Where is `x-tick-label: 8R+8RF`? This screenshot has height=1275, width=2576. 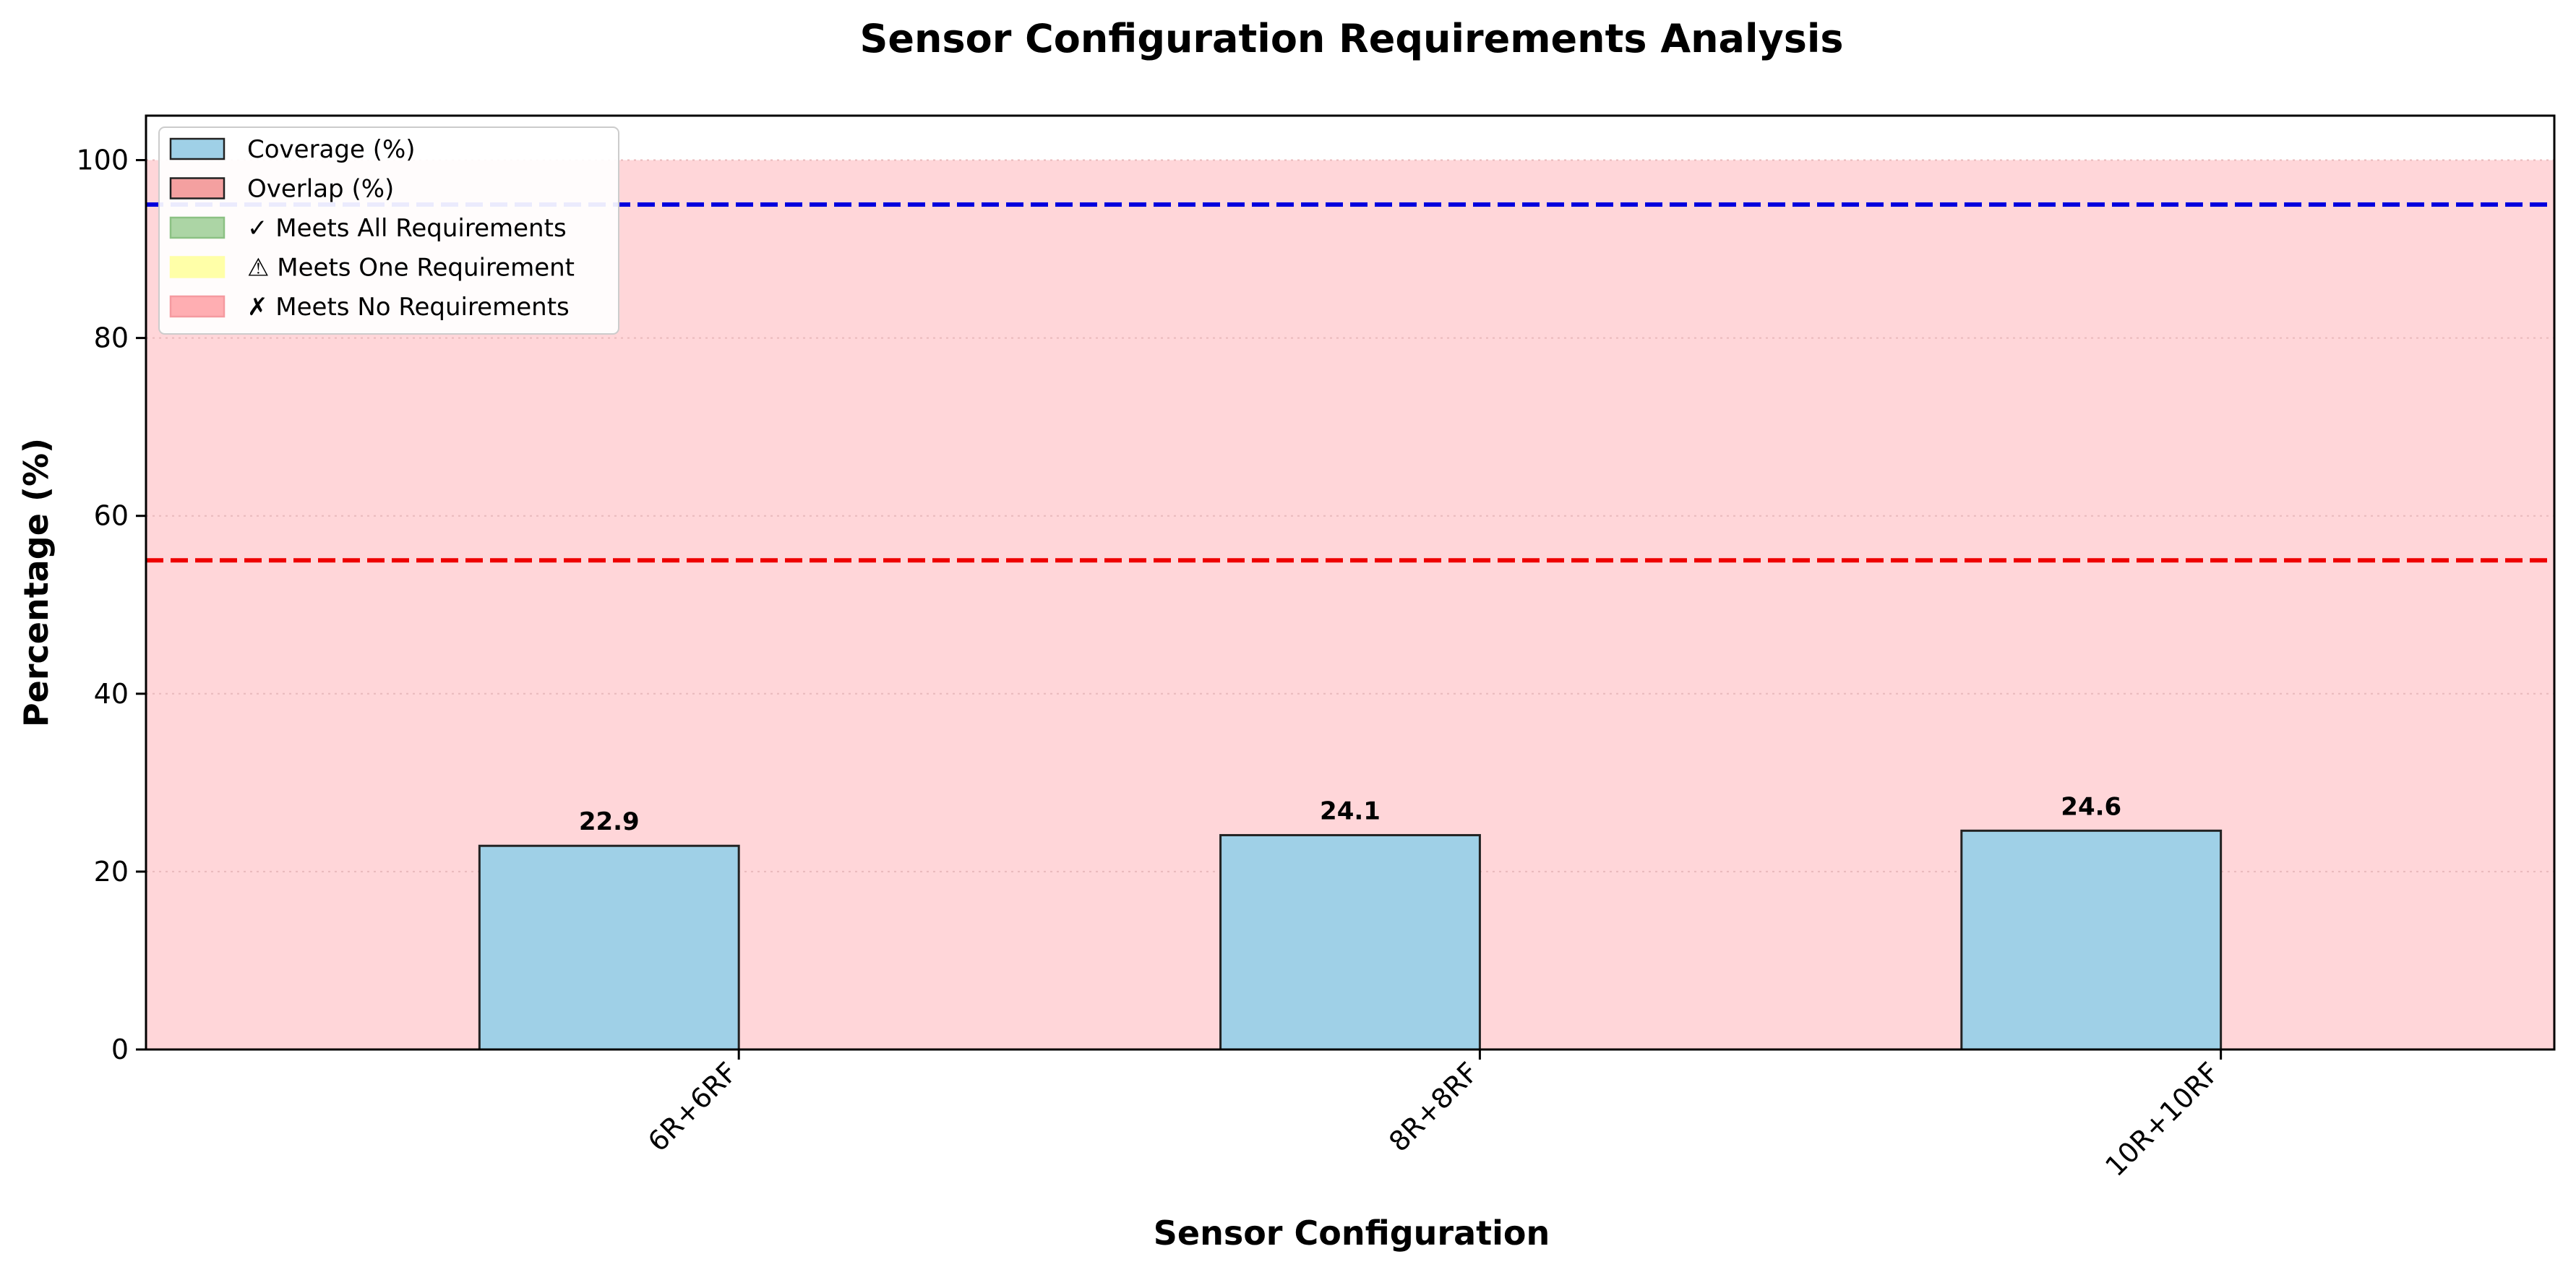 x-tick-label: 8R+8RF is located at coordinates (1434, 1107).